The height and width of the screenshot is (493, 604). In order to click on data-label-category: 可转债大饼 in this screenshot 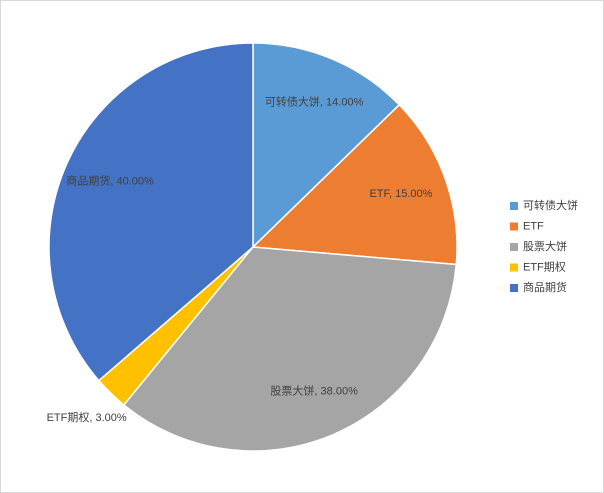, I will do `click(292, 101)`.